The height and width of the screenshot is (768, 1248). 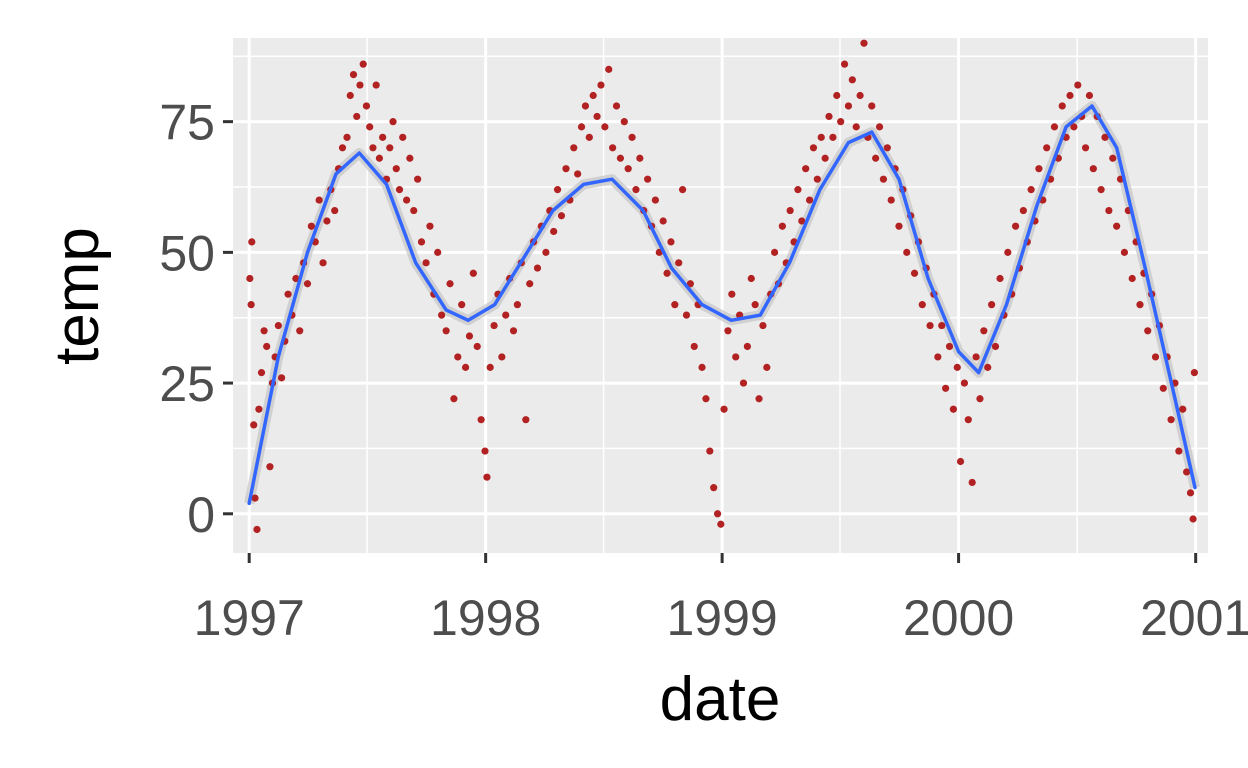 I want to click on y-tick-label: 0, so click(x=201, y=515).